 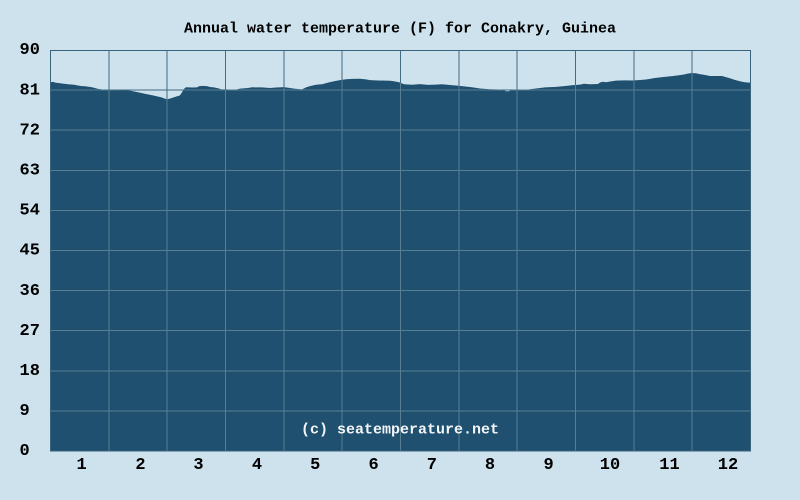 I want to click on svg-text: 5, so click(x=315, y=465).